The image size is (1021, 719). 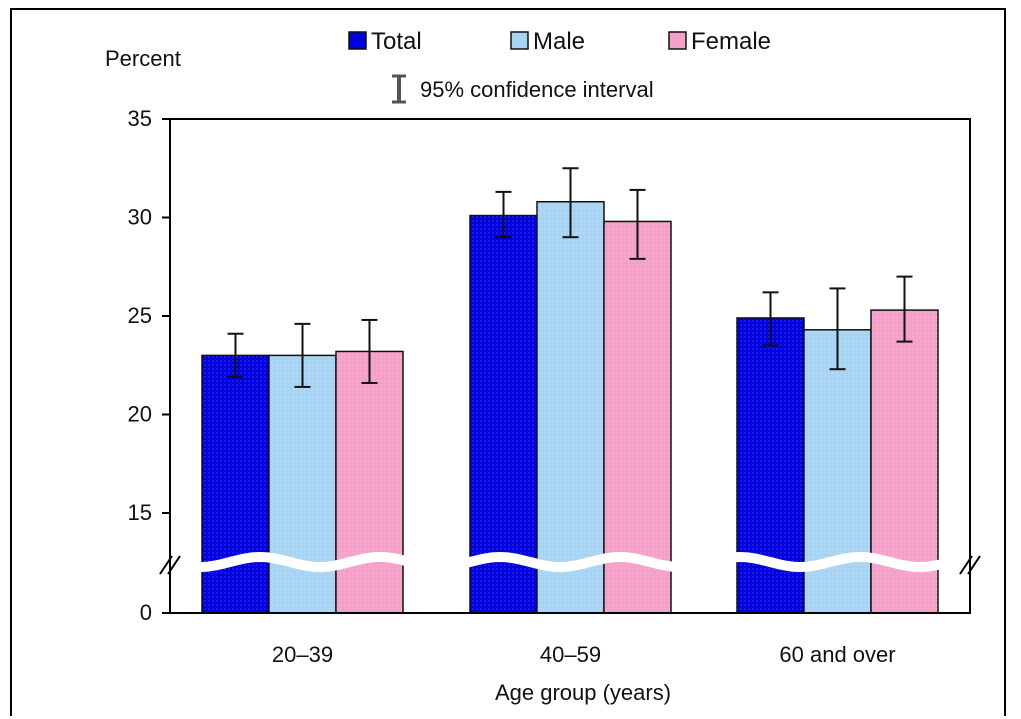 What do you see at coordinates (143, 58) in the screenshot?
I see `y-axis-label: Percent` at bounding box center [143, 58].